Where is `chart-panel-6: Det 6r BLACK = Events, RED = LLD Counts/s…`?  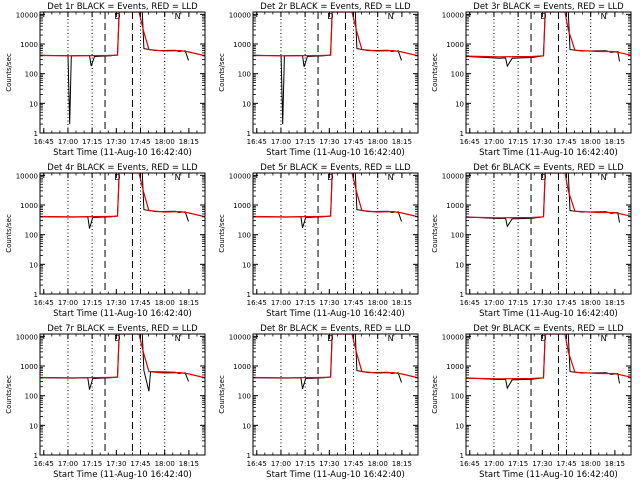 chart-panel-6: Det 6r BLACK = Events, RED = LLD Counts/s… is located at coordinates (531, 241).